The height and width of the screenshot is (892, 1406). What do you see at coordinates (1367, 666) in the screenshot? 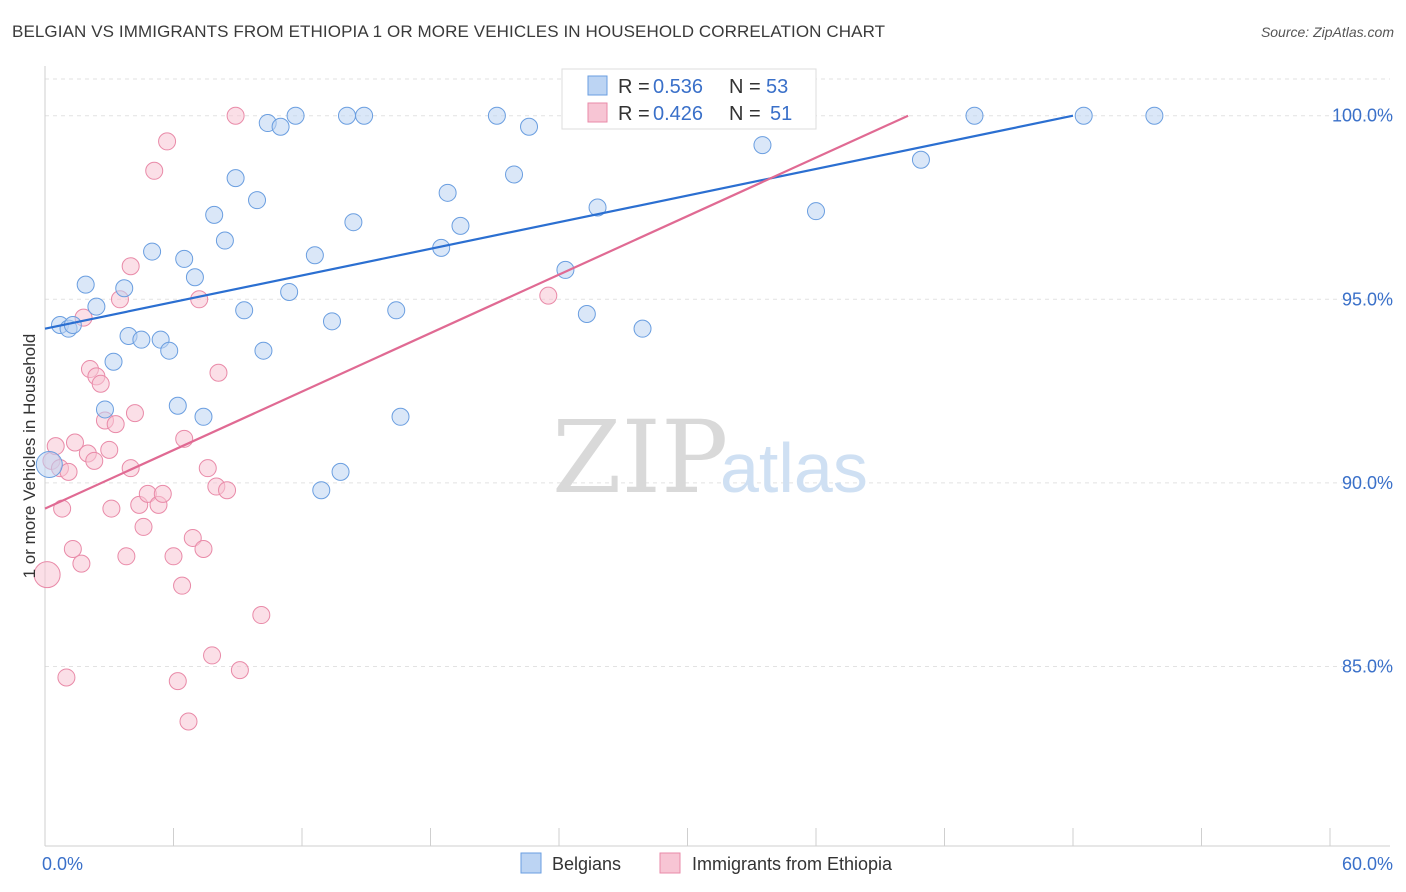
I see `y-tick-label: 85.0%` at bounding box center [1367, 666].